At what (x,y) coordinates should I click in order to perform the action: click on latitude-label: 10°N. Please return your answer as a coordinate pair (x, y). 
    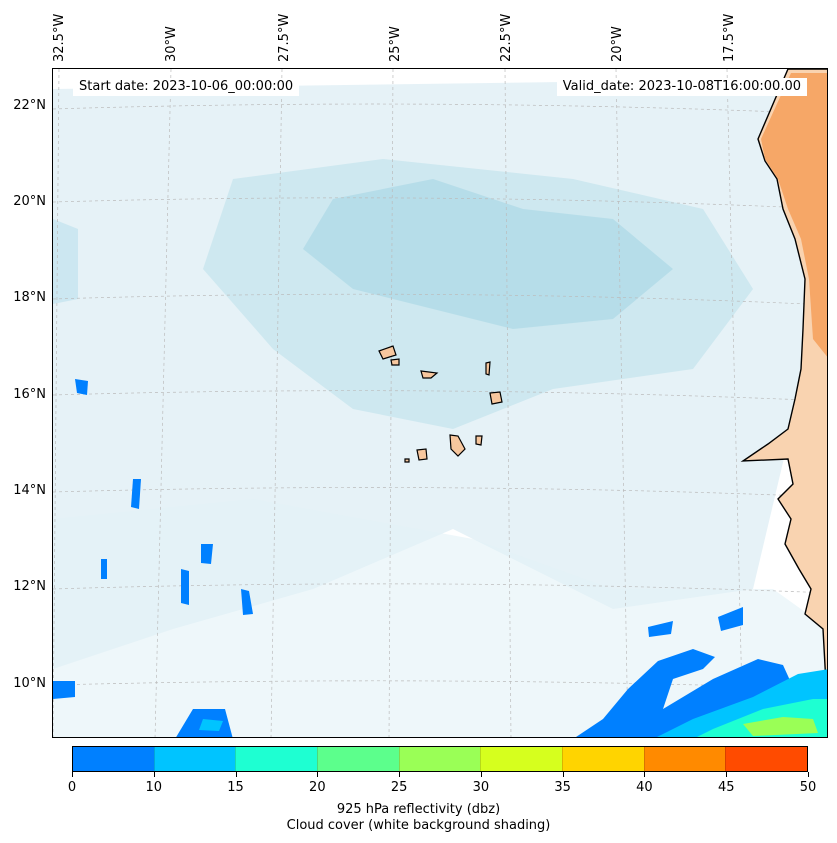
    Looking at the image, I should click on (29, 683).